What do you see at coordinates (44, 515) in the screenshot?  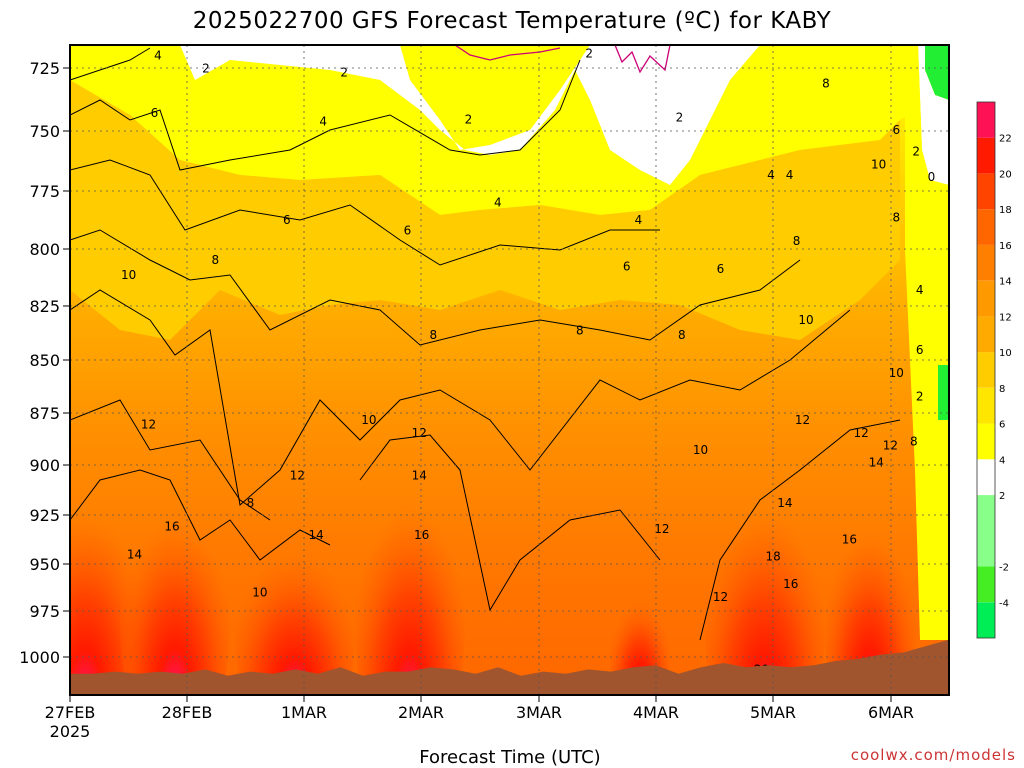 I see `y-tick-925: 925` at bounding box center [44, 515].